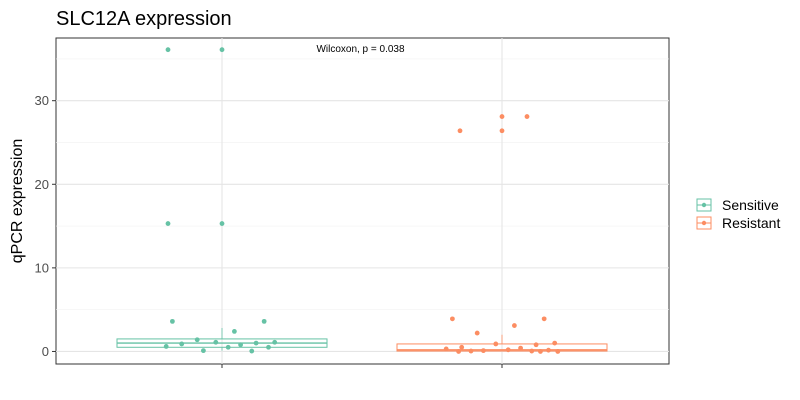 The width and height of the screenshot is (800, 400). Describe the element at coordinates (42, 184) in the screenshot. I see `y-tick-label: 20` at that location.